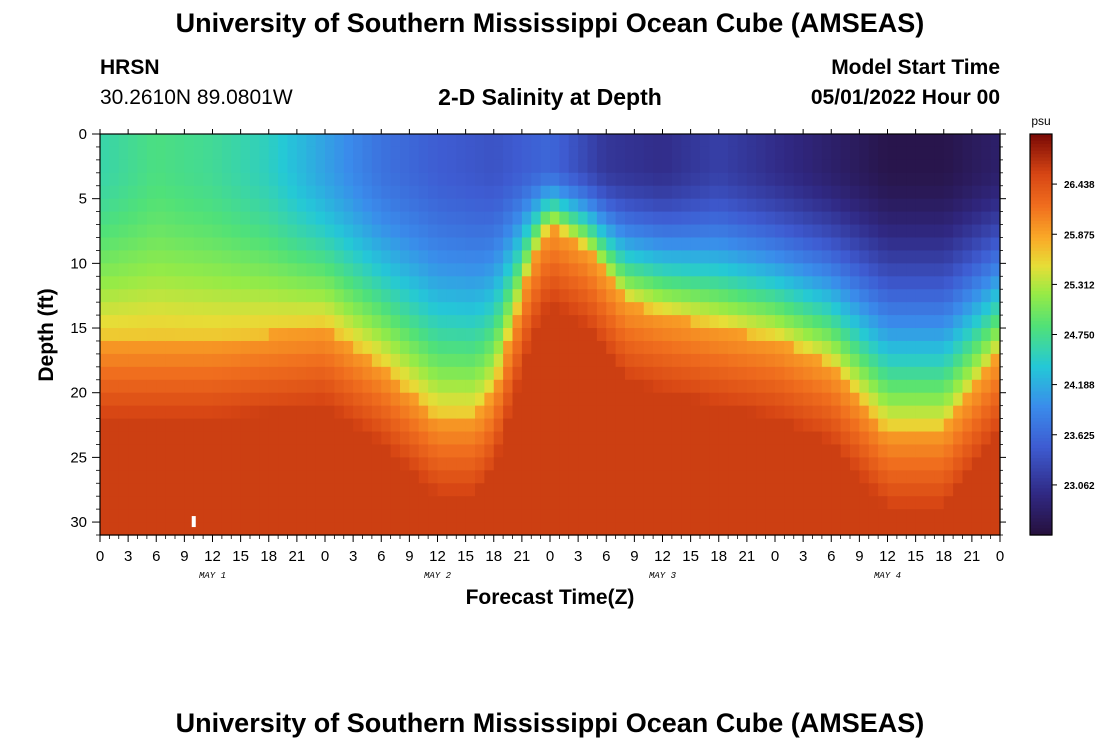 The width and height of the screenshot is (1100, 750). I want to click on x-tick-label: 12, so click(437, 556).